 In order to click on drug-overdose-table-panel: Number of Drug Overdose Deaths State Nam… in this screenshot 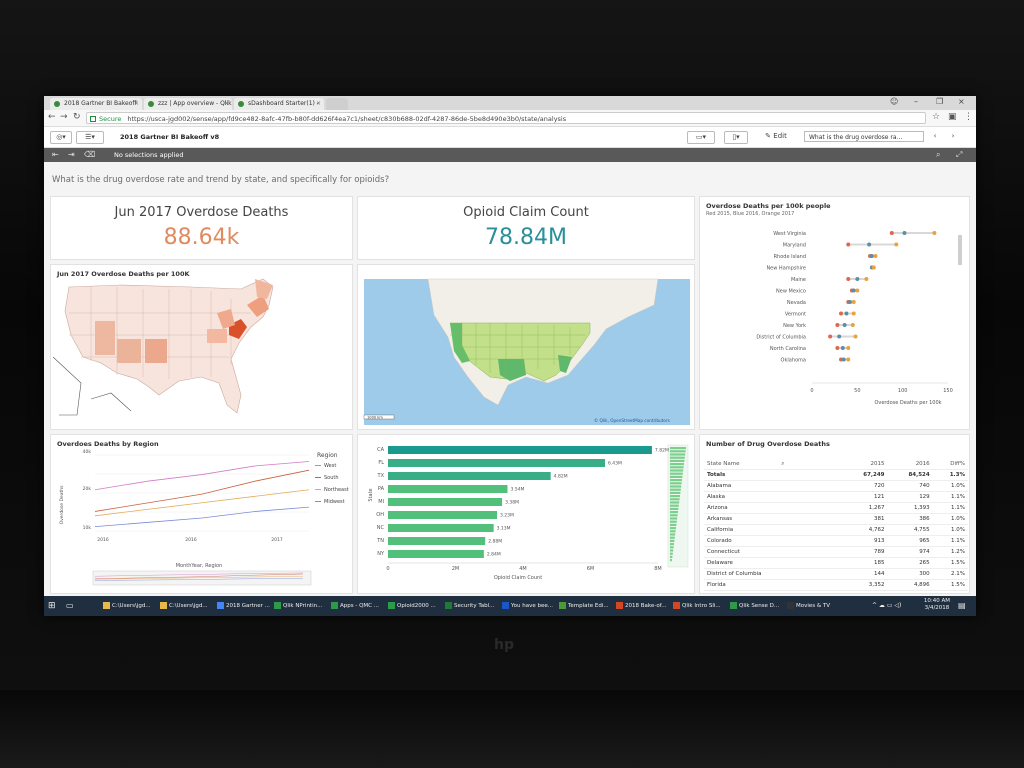, I will do `click(834, 514)`.